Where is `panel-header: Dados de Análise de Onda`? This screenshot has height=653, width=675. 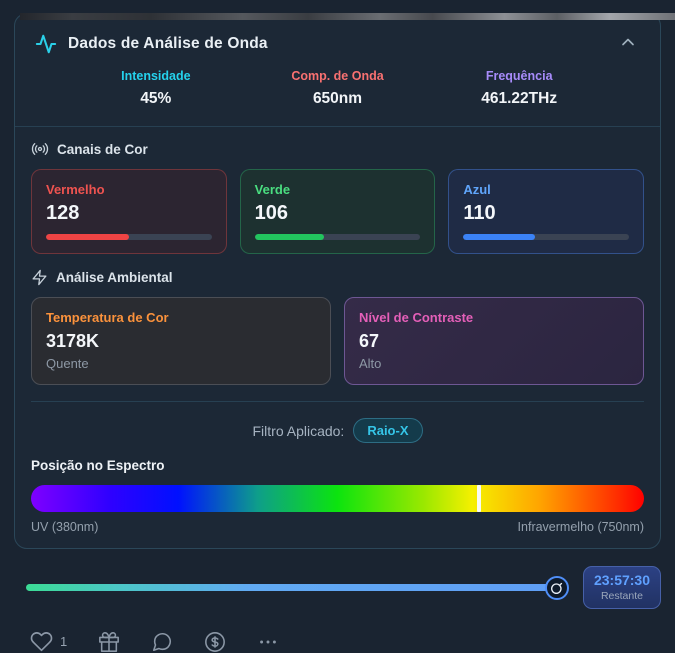 panel-header: Dados de Análise de Onda is located at coordinates (337, 39).